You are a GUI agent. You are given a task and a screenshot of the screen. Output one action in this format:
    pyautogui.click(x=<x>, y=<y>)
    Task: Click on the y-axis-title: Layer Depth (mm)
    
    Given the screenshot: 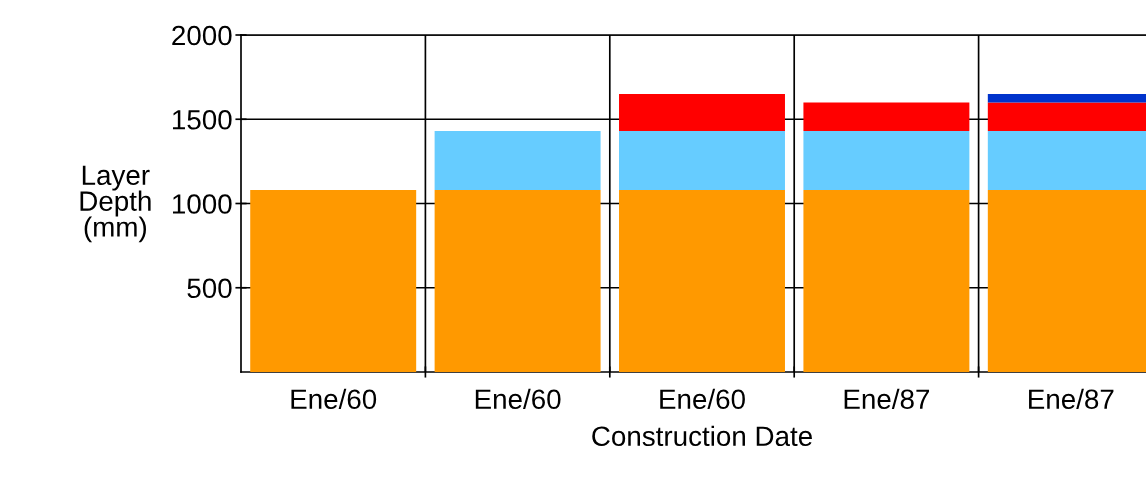 What is the action you would take?
    pyautogui.click(x=115, y=204)
    